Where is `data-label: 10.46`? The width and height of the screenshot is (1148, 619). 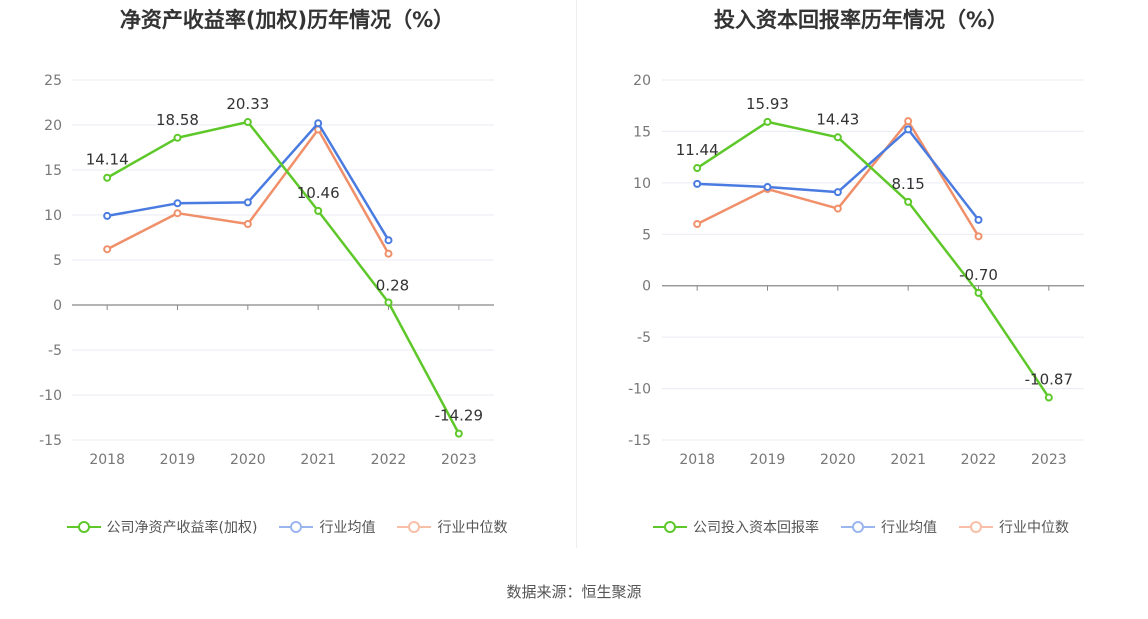
data-label: 10.46 is located at coordinates (318, 193).